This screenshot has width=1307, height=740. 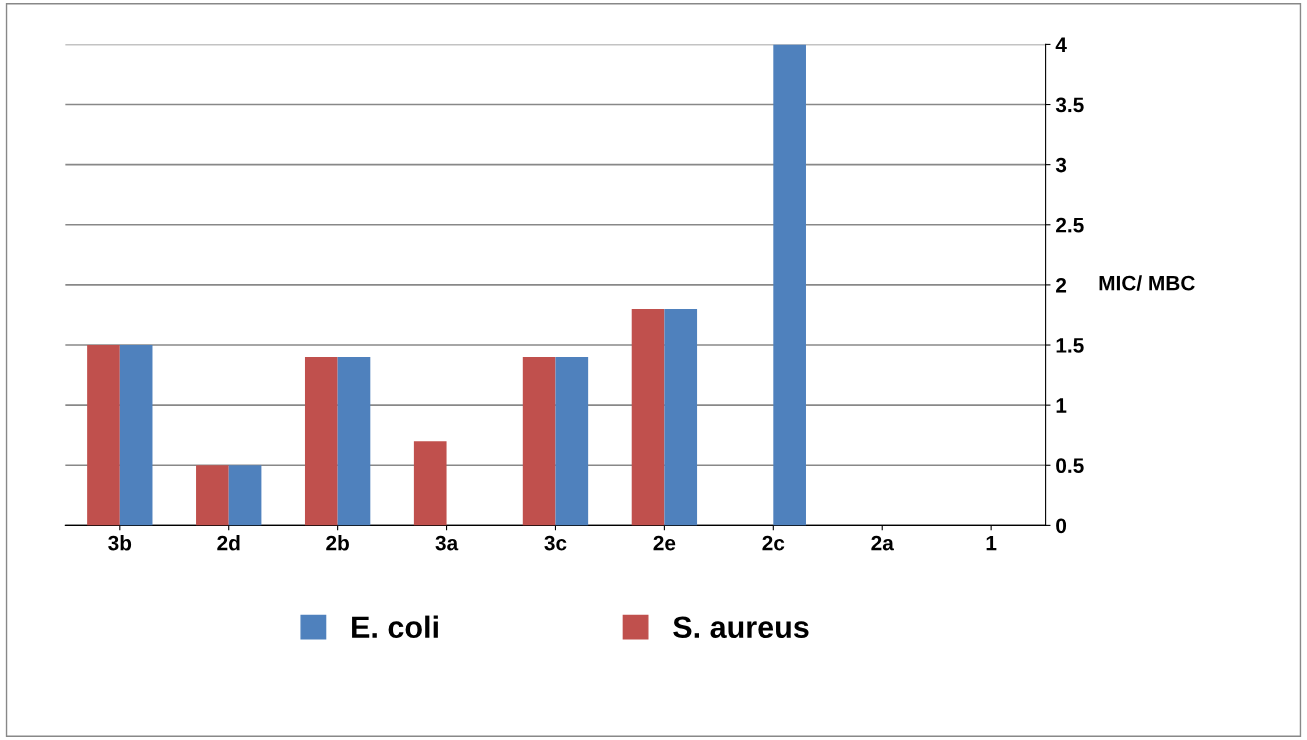 I want to click on legend-label: E. coli, so click(x=395, y=627).